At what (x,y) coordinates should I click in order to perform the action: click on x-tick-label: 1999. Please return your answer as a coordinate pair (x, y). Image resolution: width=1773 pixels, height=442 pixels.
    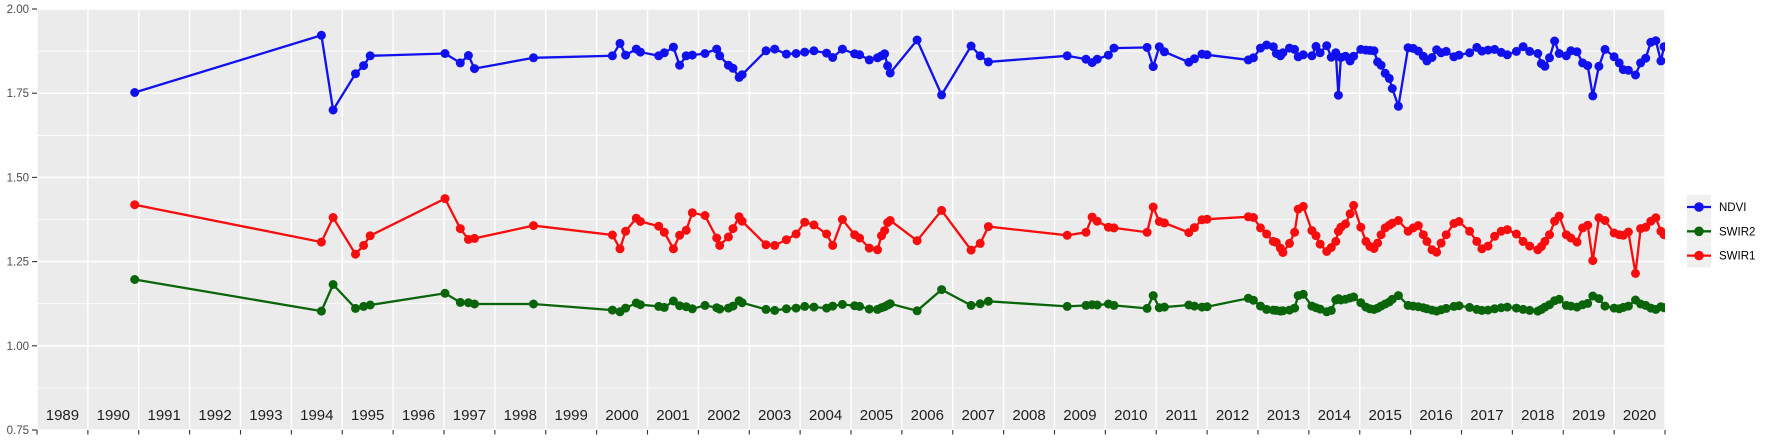
    Looking at the image, I should click on (571, 415).